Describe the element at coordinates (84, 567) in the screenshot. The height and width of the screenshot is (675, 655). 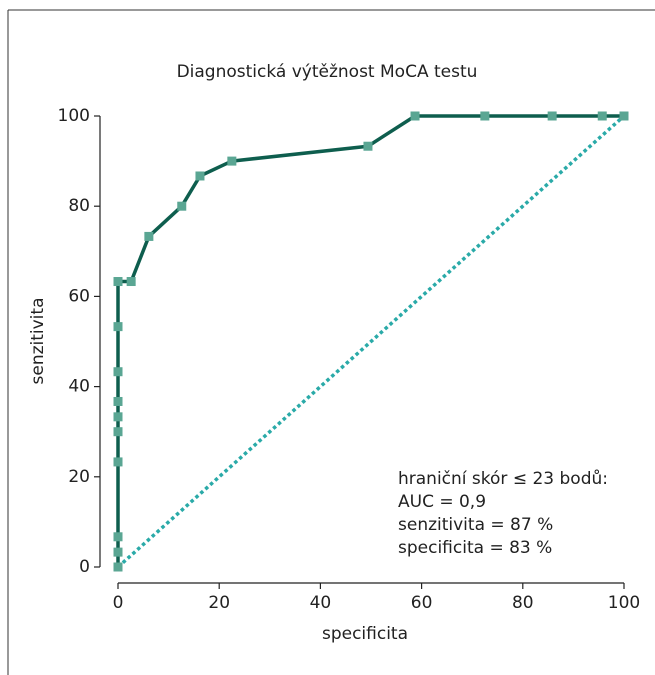
I see `y-tick-label: 0` at that location.